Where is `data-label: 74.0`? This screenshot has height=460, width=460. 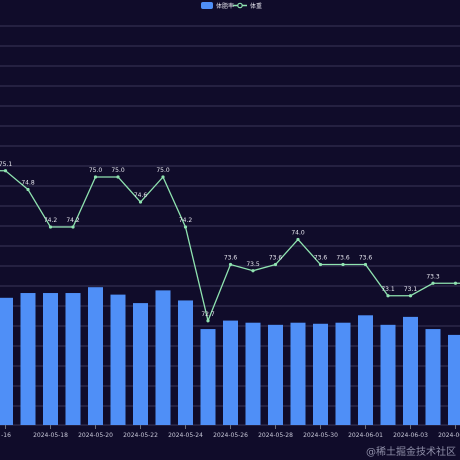 data-label: 74.0 is located at coordinates (298, 233).